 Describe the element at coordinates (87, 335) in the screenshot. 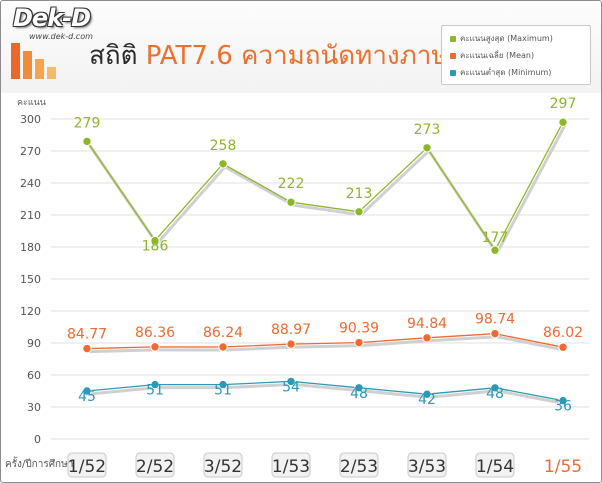

I see `data-label: 84.77` at that location.